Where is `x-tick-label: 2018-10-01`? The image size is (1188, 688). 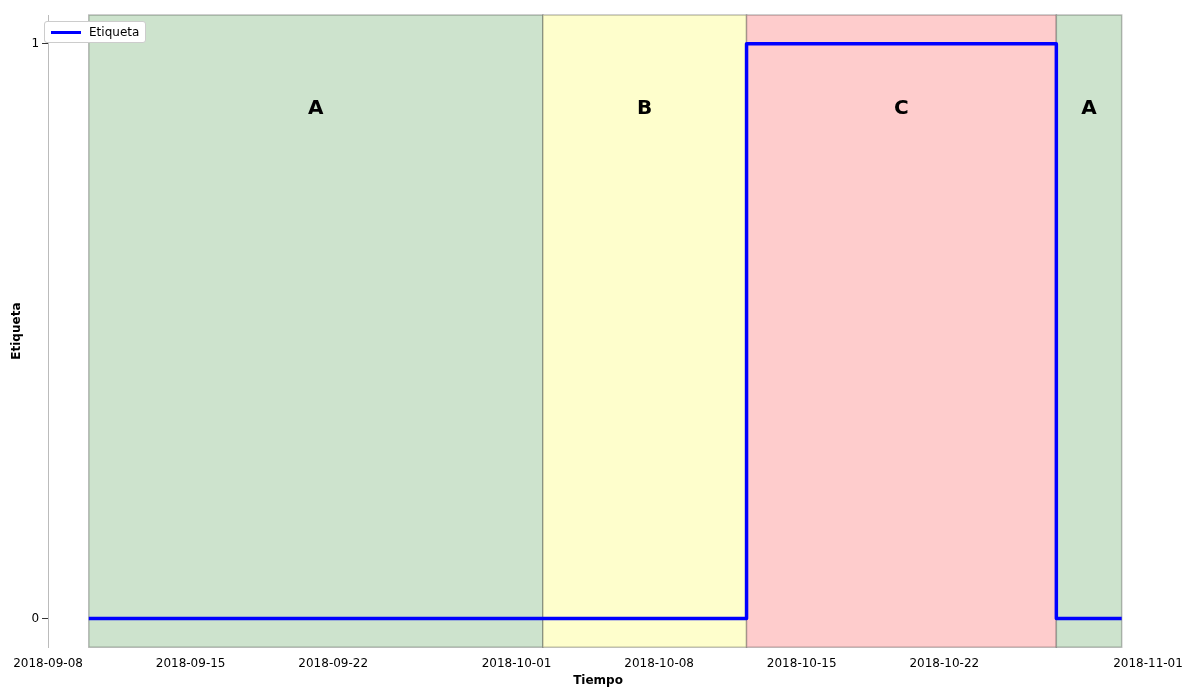 x-tick-label: 2018-10-01 is located at coordinates (516, 662).